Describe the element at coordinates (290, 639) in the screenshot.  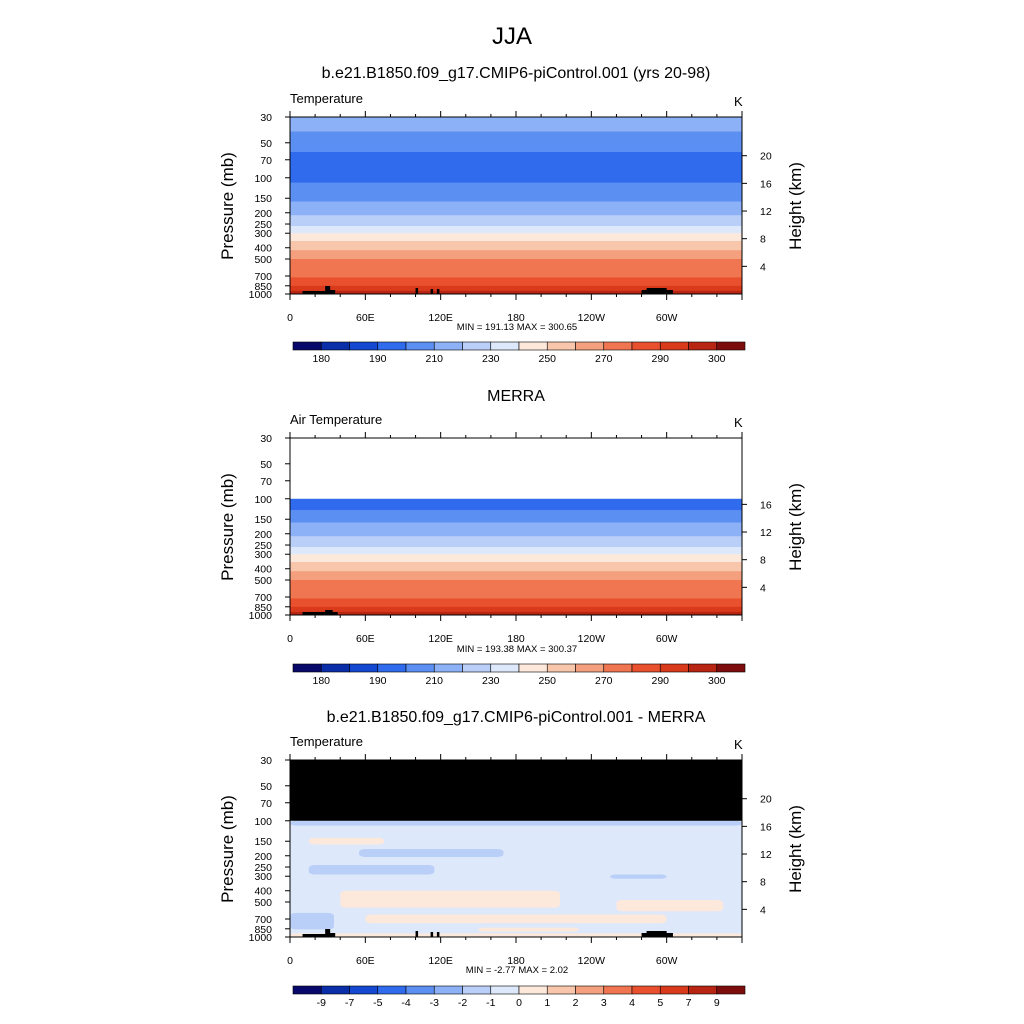
I see `longitude-tick-label: 0` at that location.